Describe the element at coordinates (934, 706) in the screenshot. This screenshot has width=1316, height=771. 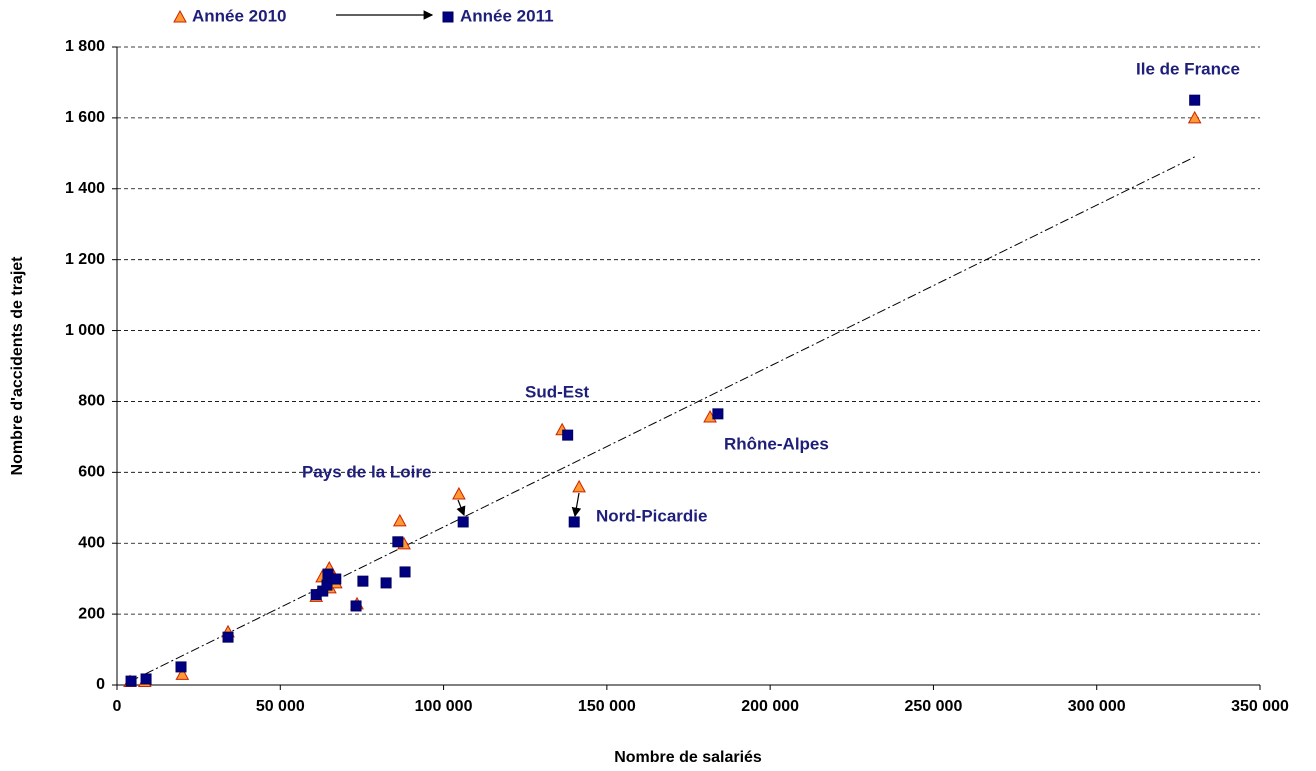
I see `x-tick-label: 250 000` at that location.